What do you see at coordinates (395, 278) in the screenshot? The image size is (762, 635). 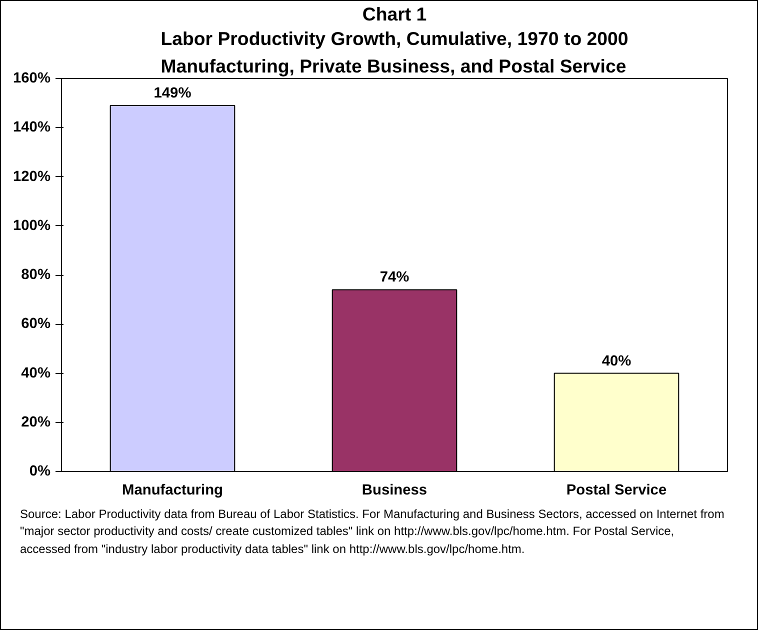 I see `data-label: 74%` at bounding box center [395, 278].